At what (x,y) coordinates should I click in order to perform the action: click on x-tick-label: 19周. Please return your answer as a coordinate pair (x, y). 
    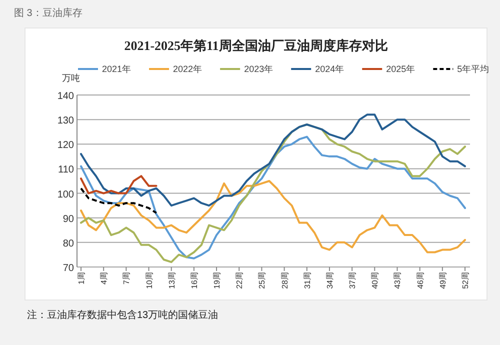
    Looking at the image, I should click on (217, 280).